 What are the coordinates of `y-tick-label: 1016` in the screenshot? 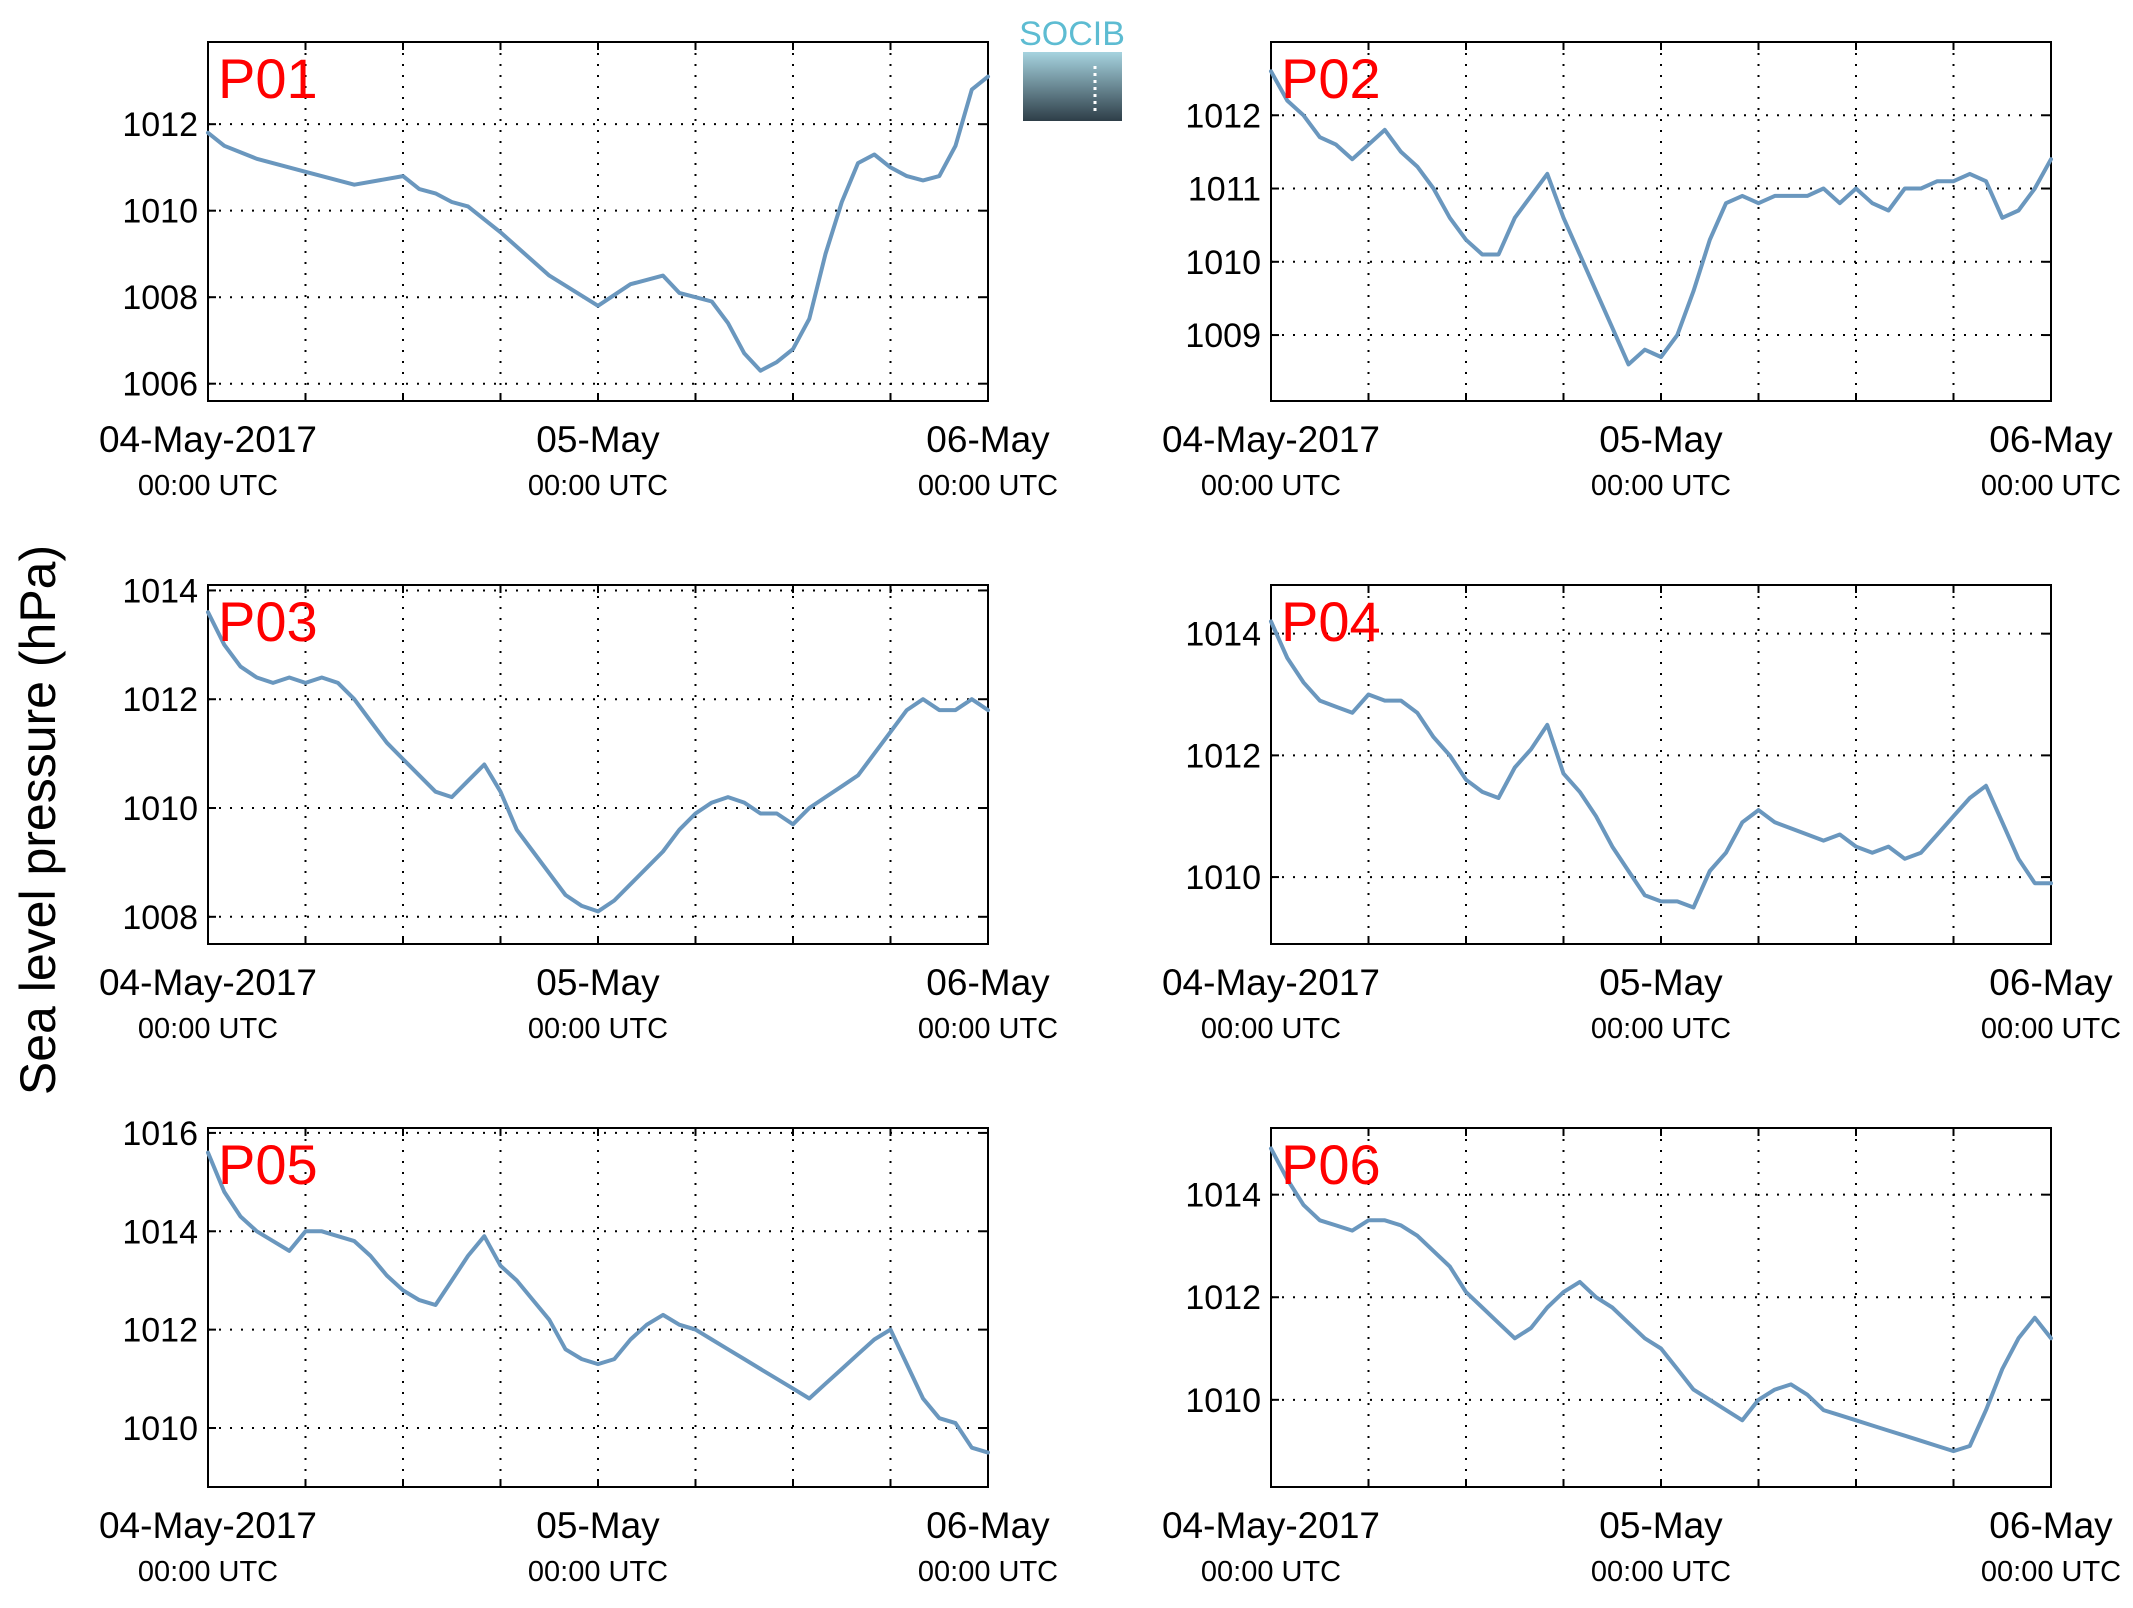 It's located at (160, 1134).